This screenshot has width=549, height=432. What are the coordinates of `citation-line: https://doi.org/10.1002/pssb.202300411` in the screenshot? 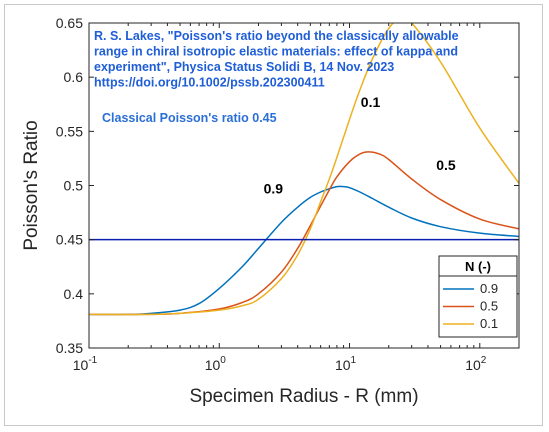 It's located at (209, 83).